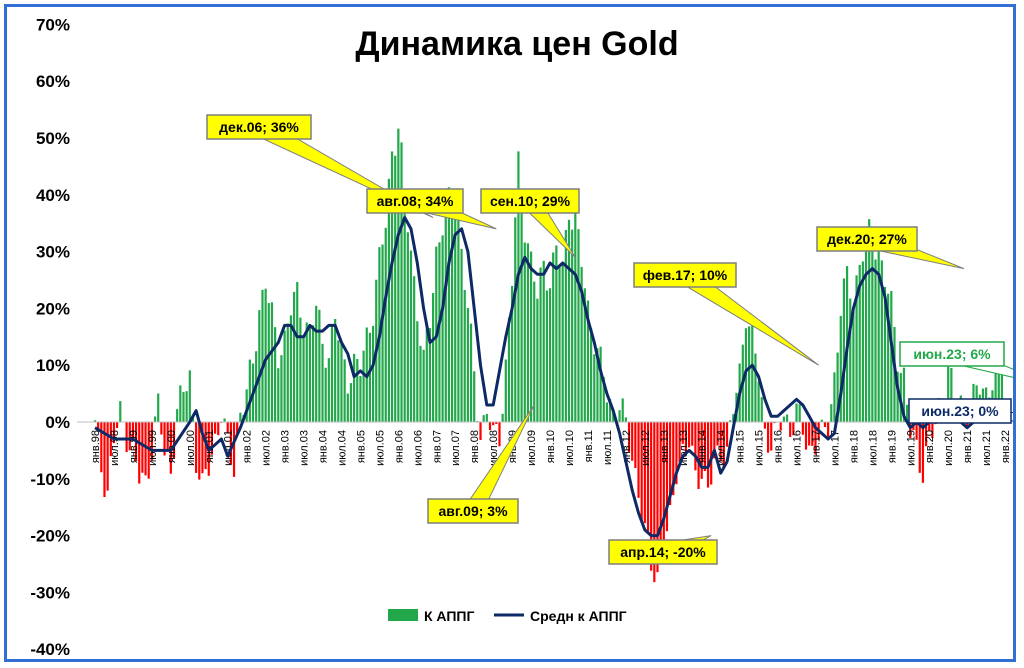 Image resolution: width=1024 pixels, height=668 pixels. What do you see at coordinates (779, 446) in the screenshot?
I see `x-tick-label: янв.16` at bounding box center [779, 446].